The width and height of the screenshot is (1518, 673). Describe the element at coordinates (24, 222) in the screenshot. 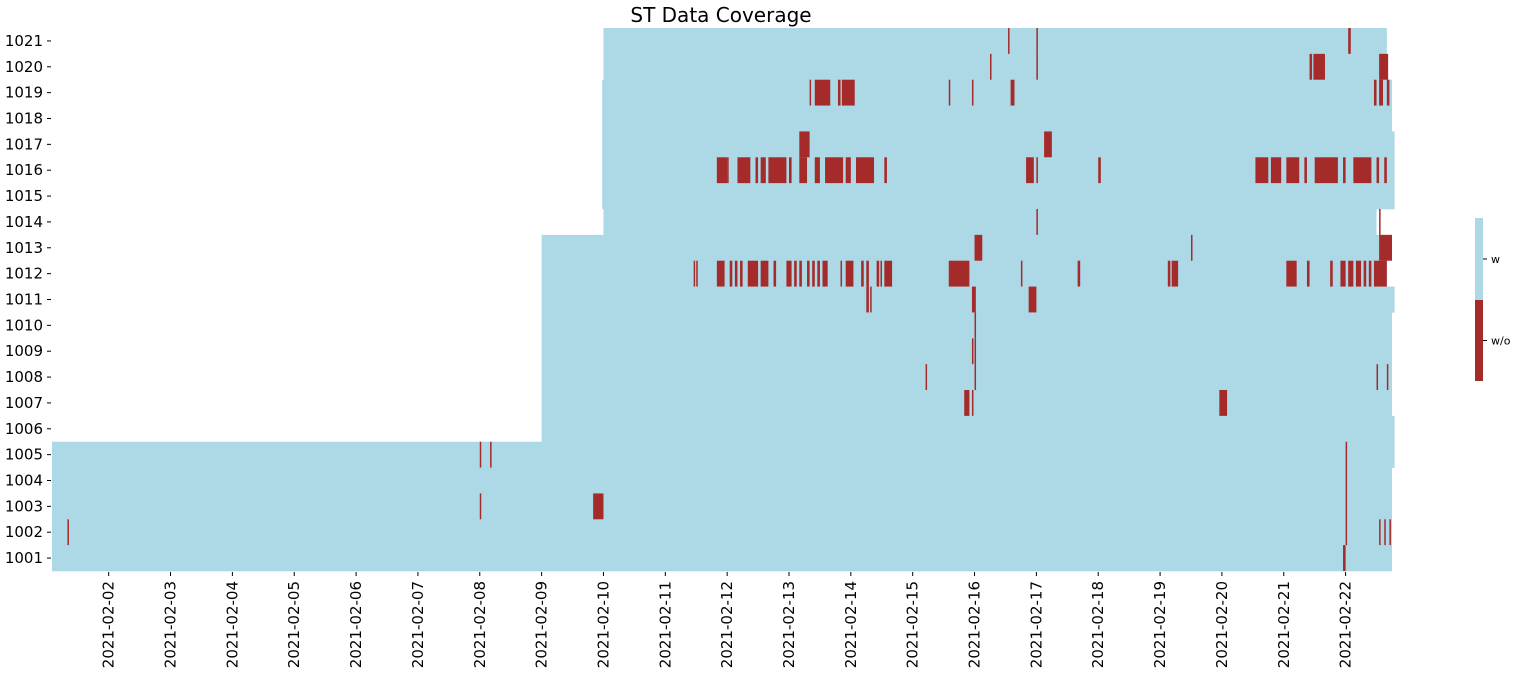

I see `y-tick-label: 1014` at that location.